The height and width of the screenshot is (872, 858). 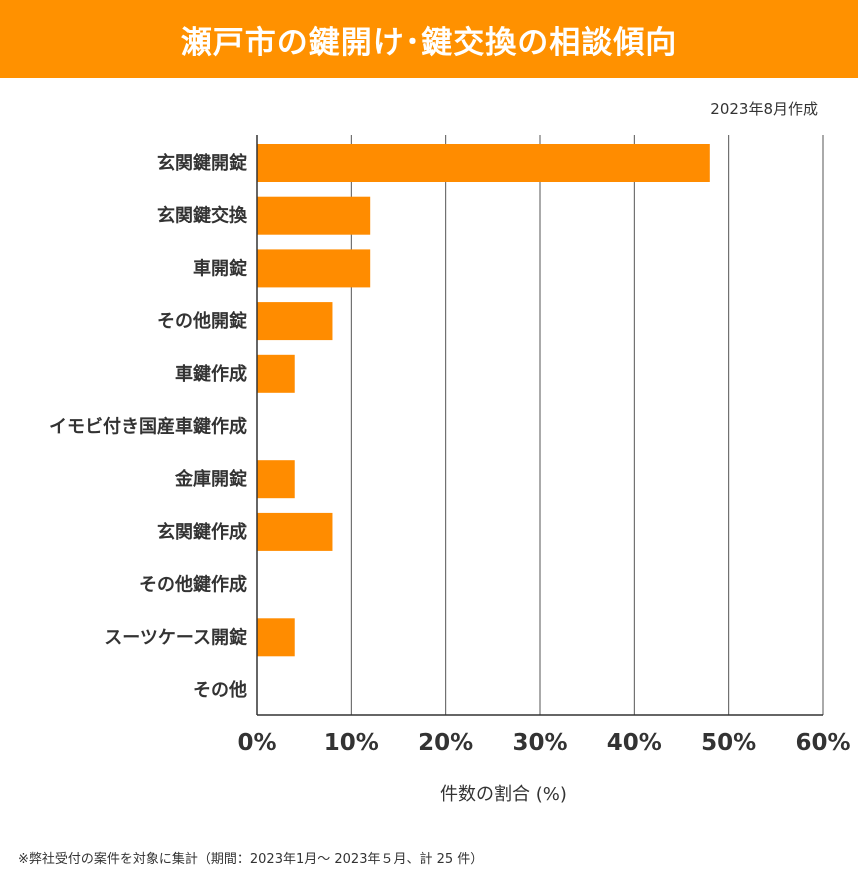 I want to click on category-label: イモビ付き国産車鍵作成, so click(x=148, y=427).